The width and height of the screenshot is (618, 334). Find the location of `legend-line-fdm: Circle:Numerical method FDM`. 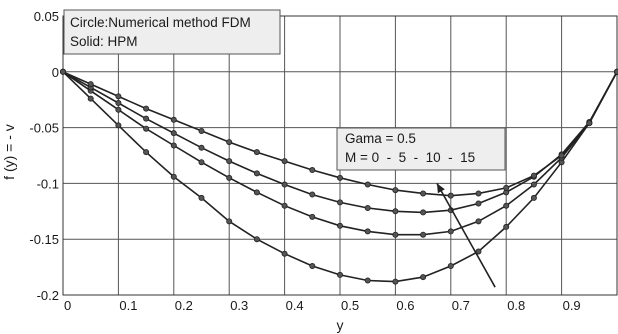

legend-line-fdm: Circle:Numerical method FDM is located at coordinates (160, 22).